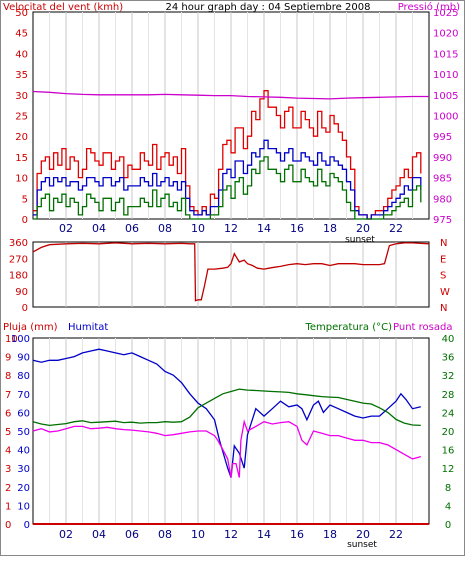 The image size is (465, 561). I want to click on wind-x-tick-label: 04, so click(99, 228).